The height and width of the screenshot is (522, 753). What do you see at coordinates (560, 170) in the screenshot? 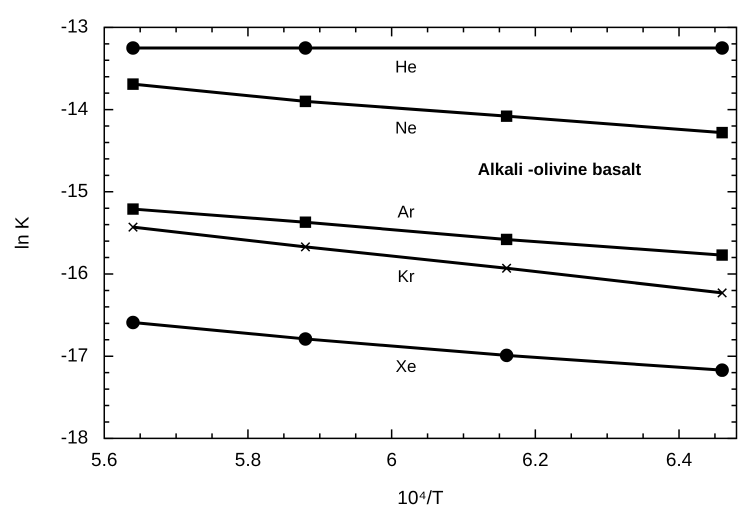
I see `annotation: Alkali -olivine basalt` at bounding box center [560, 170].